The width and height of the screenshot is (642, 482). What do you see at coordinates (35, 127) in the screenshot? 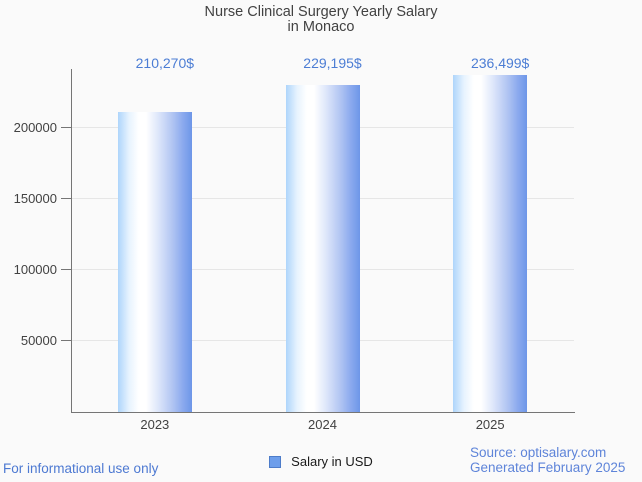
I see `y-axis-label: 200000` at bounding box center [35, 127].